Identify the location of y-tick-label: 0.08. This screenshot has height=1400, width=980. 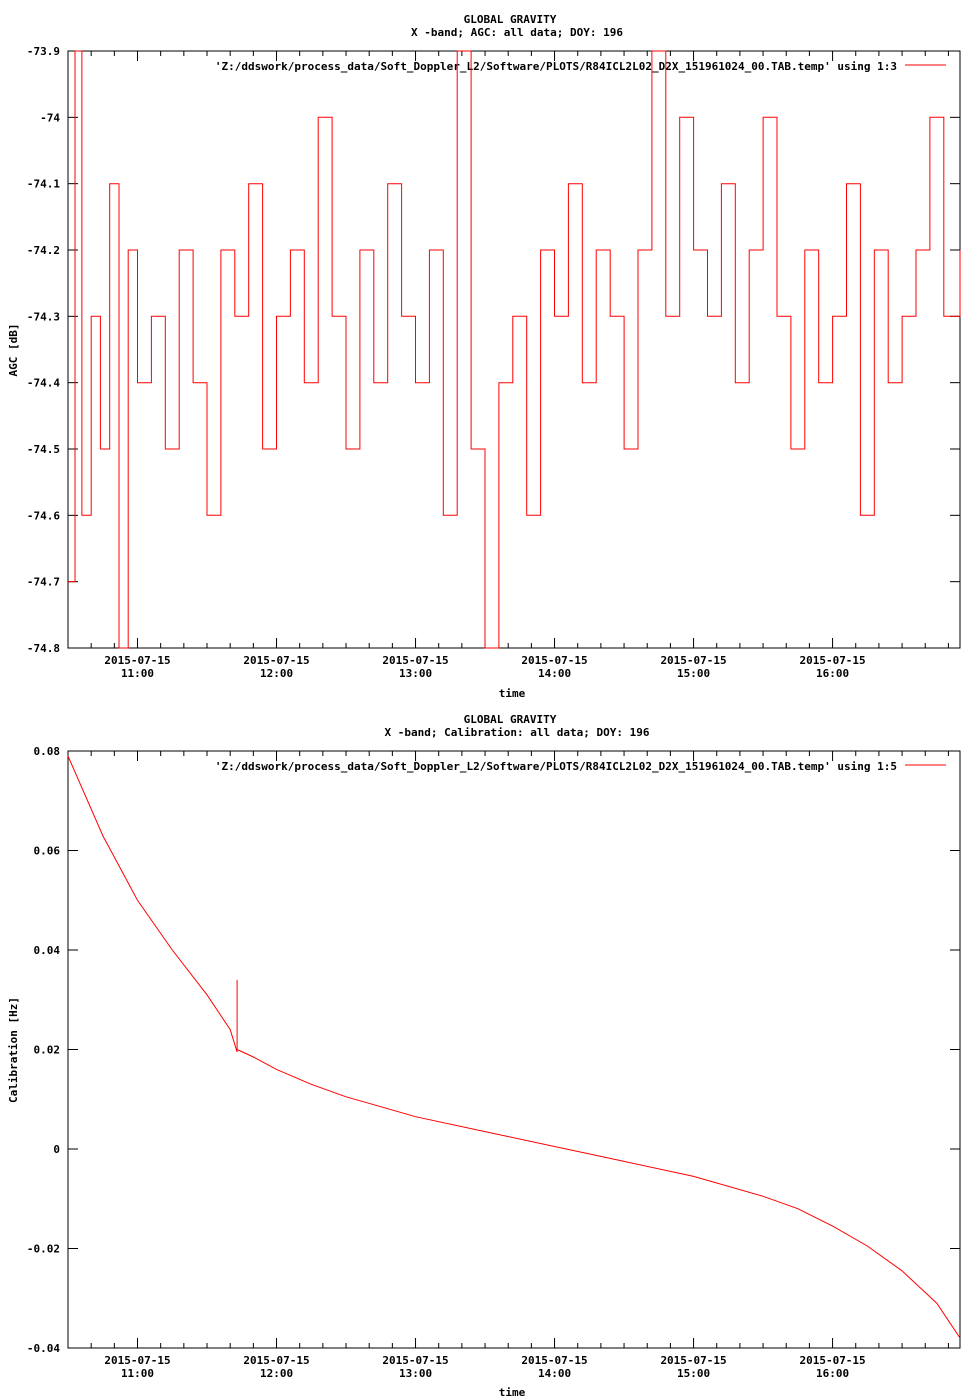
(47, 751).